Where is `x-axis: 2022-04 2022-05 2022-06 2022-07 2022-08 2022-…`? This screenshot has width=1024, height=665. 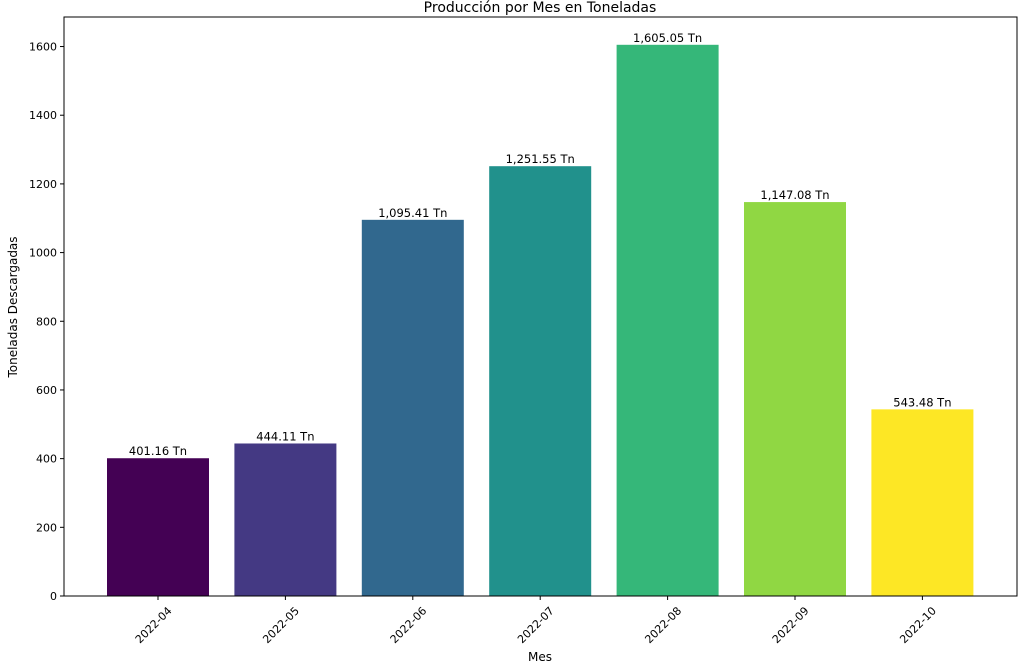
x-axis: 2022-04 2022-05 2022-06 2022-07 2022-08 2022-… is located at coordinates (536, 621).